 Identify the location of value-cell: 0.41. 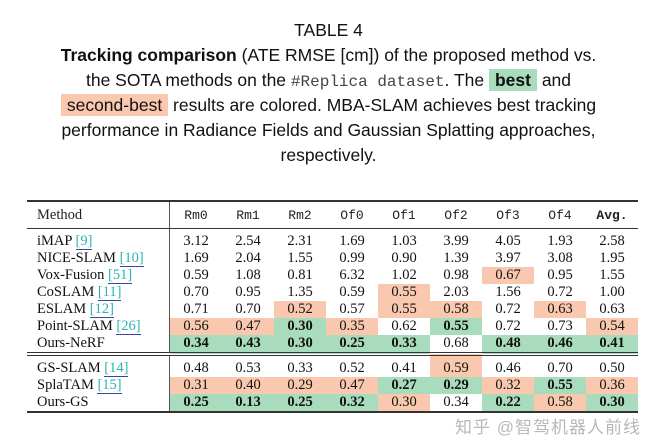
(404, 364).